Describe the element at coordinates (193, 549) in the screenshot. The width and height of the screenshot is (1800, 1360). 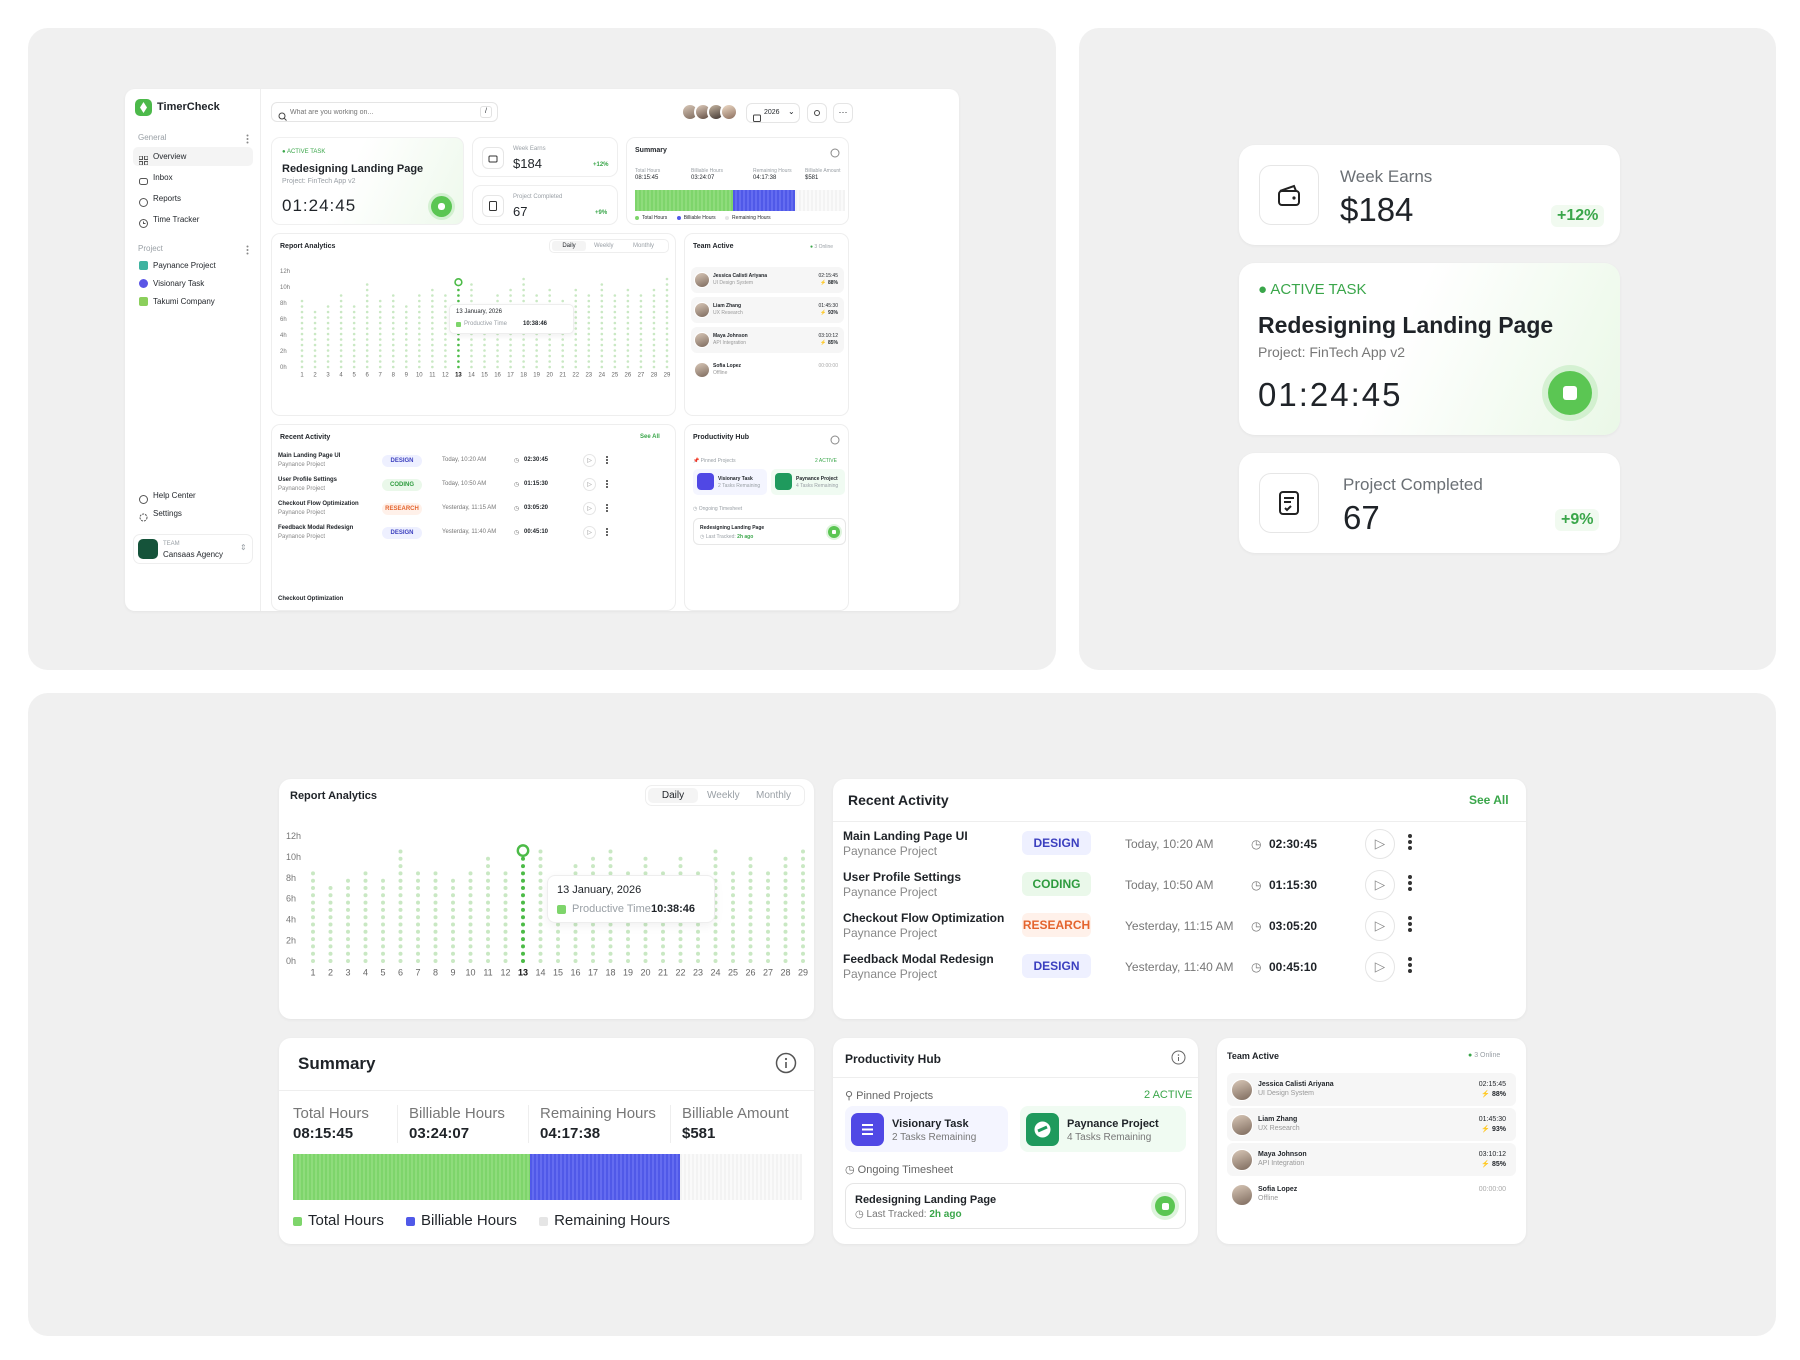
I see `team-switcher: TEAM Cansaas Agency ⇕` at that location.